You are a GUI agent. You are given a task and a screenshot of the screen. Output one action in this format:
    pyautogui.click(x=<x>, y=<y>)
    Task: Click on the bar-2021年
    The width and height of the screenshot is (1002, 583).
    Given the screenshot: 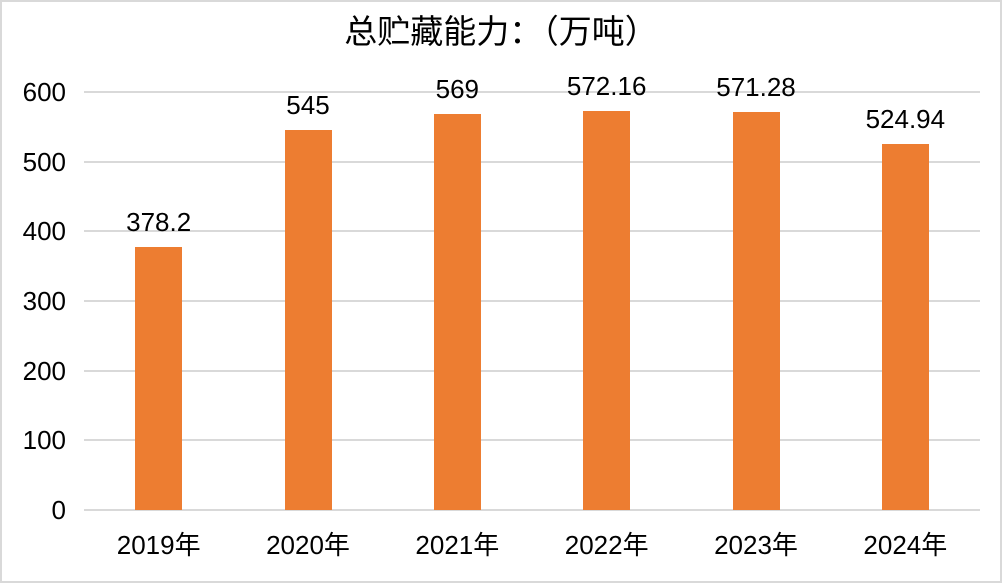 What is the action you would take?
    pyautogui.click(x=457, y=311)
    